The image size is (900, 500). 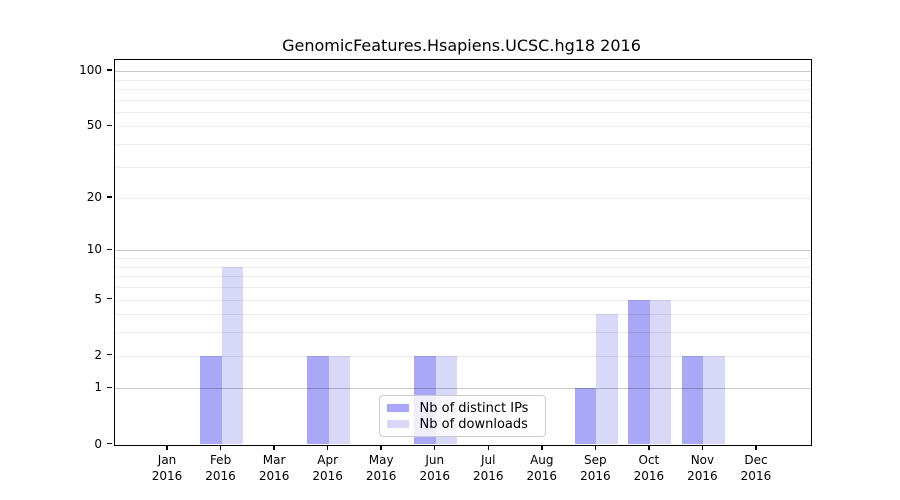 I want to click on x-tick-label-oct: Oct 2016, so click(x=649, y=468).